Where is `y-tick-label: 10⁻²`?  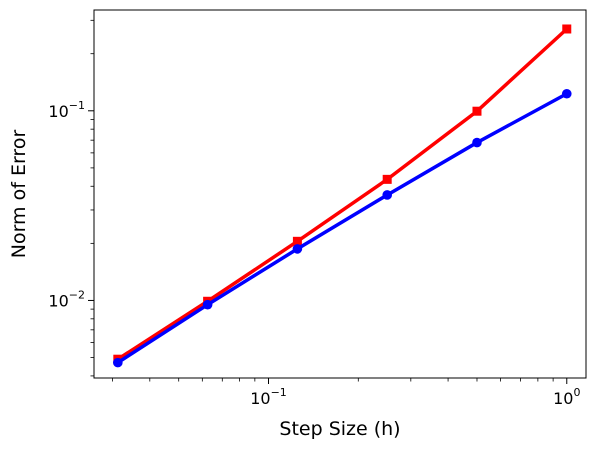 y-tick-label: 10⁻² is located at coordinates (66, 299).